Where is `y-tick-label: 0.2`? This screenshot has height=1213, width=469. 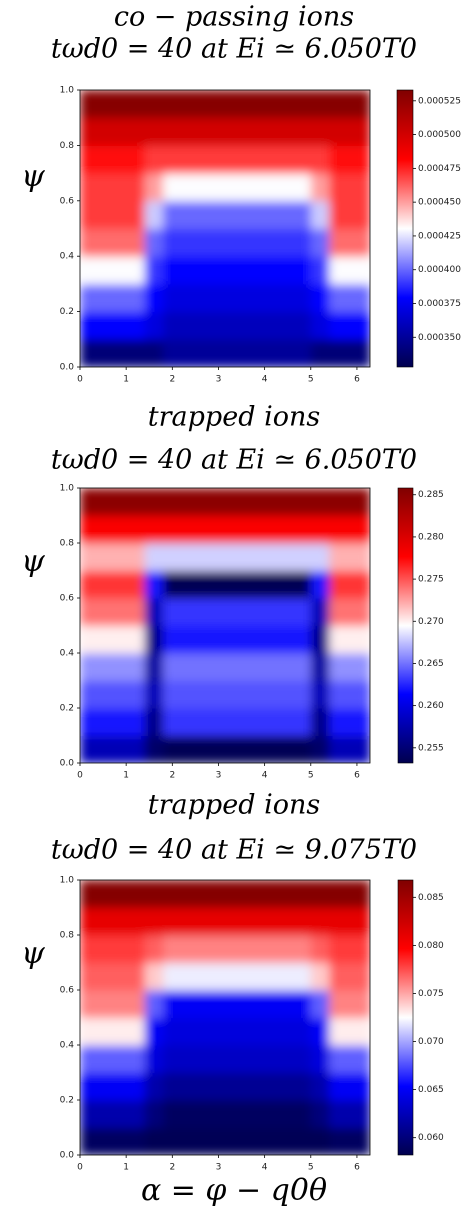
y-tick-label: 0.2 is located at coordinates (67, 709).